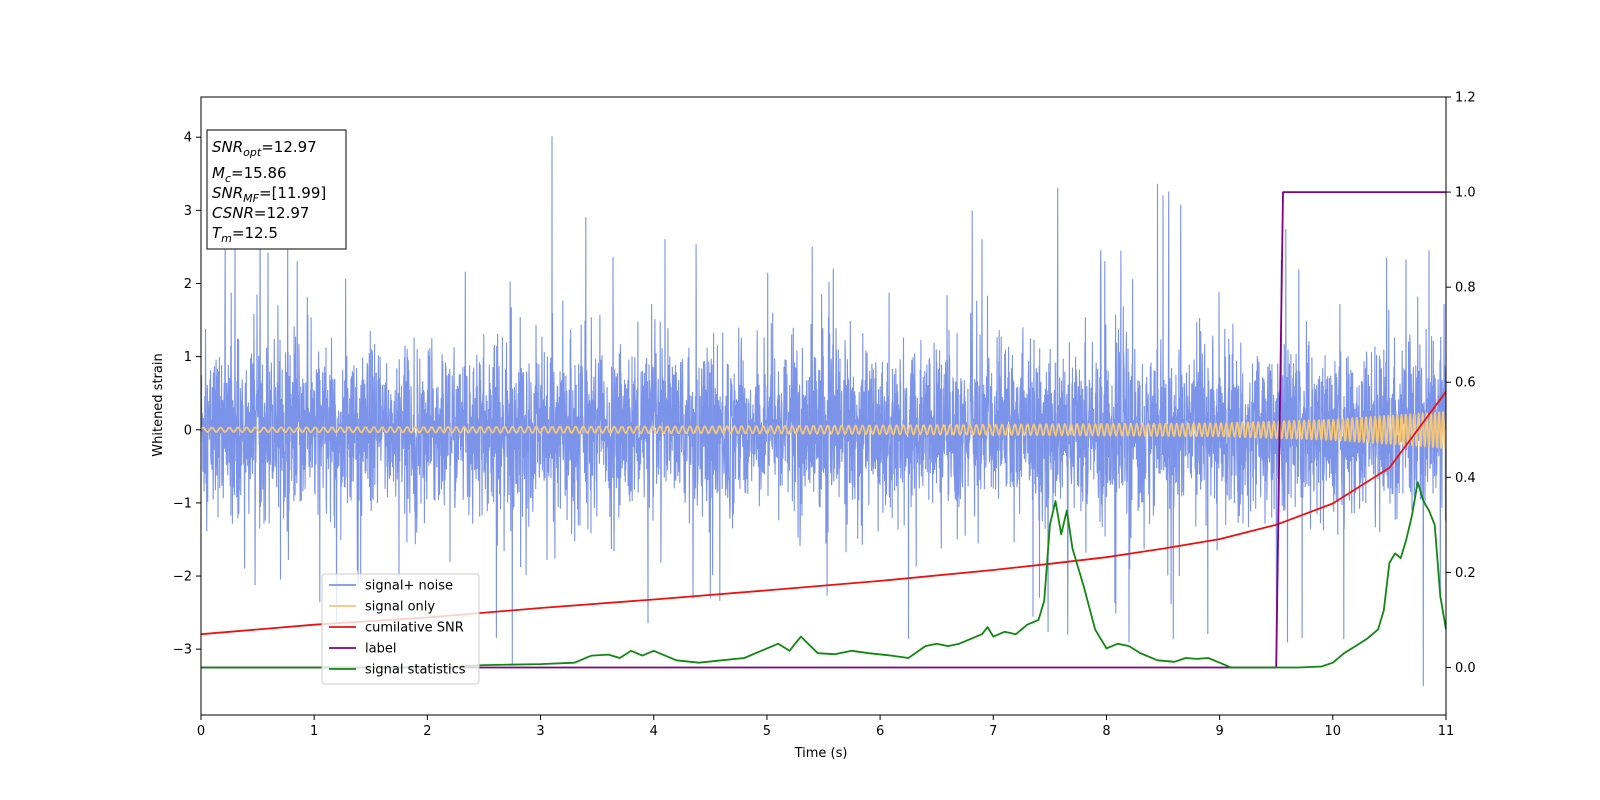 The image size is (1600, 800). What do you see at coordinates (1465, 98) in the screenshot?
I see `y-tick-right-label: 1.2` at bounding box center [1465, 98].